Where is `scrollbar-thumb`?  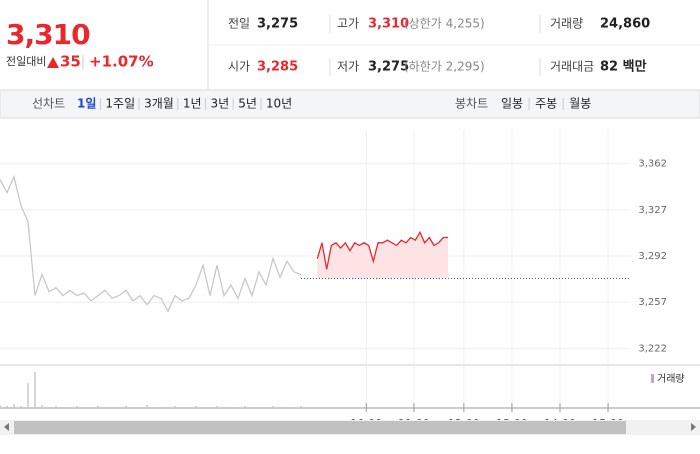
scrollbar-thumb is located at coordinates (320, 427).